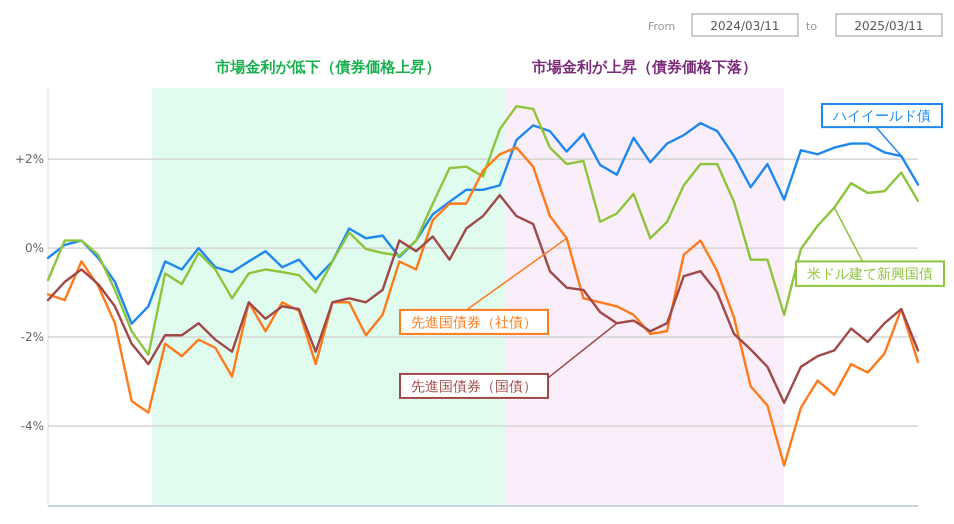 This screenshot has height=524, width=954. I want to click on y-tick-label: +2%, so click(29, 159).